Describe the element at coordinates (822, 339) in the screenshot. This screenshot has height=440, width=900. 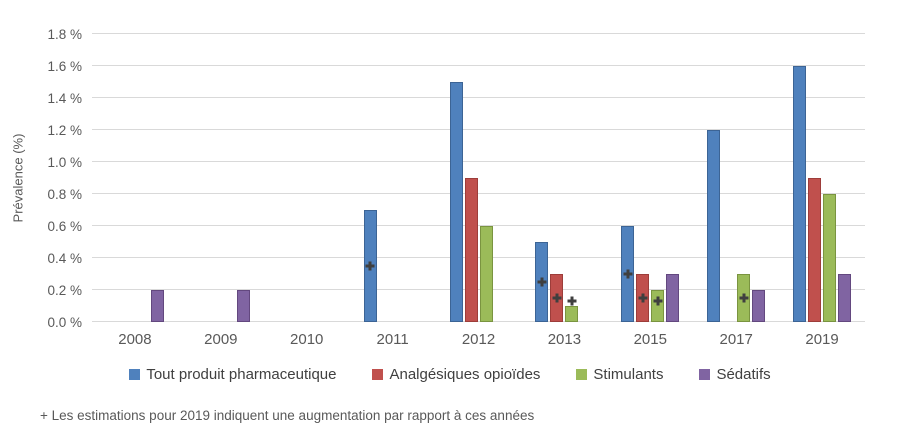
I see `x-tick-label: 2019` at that location.